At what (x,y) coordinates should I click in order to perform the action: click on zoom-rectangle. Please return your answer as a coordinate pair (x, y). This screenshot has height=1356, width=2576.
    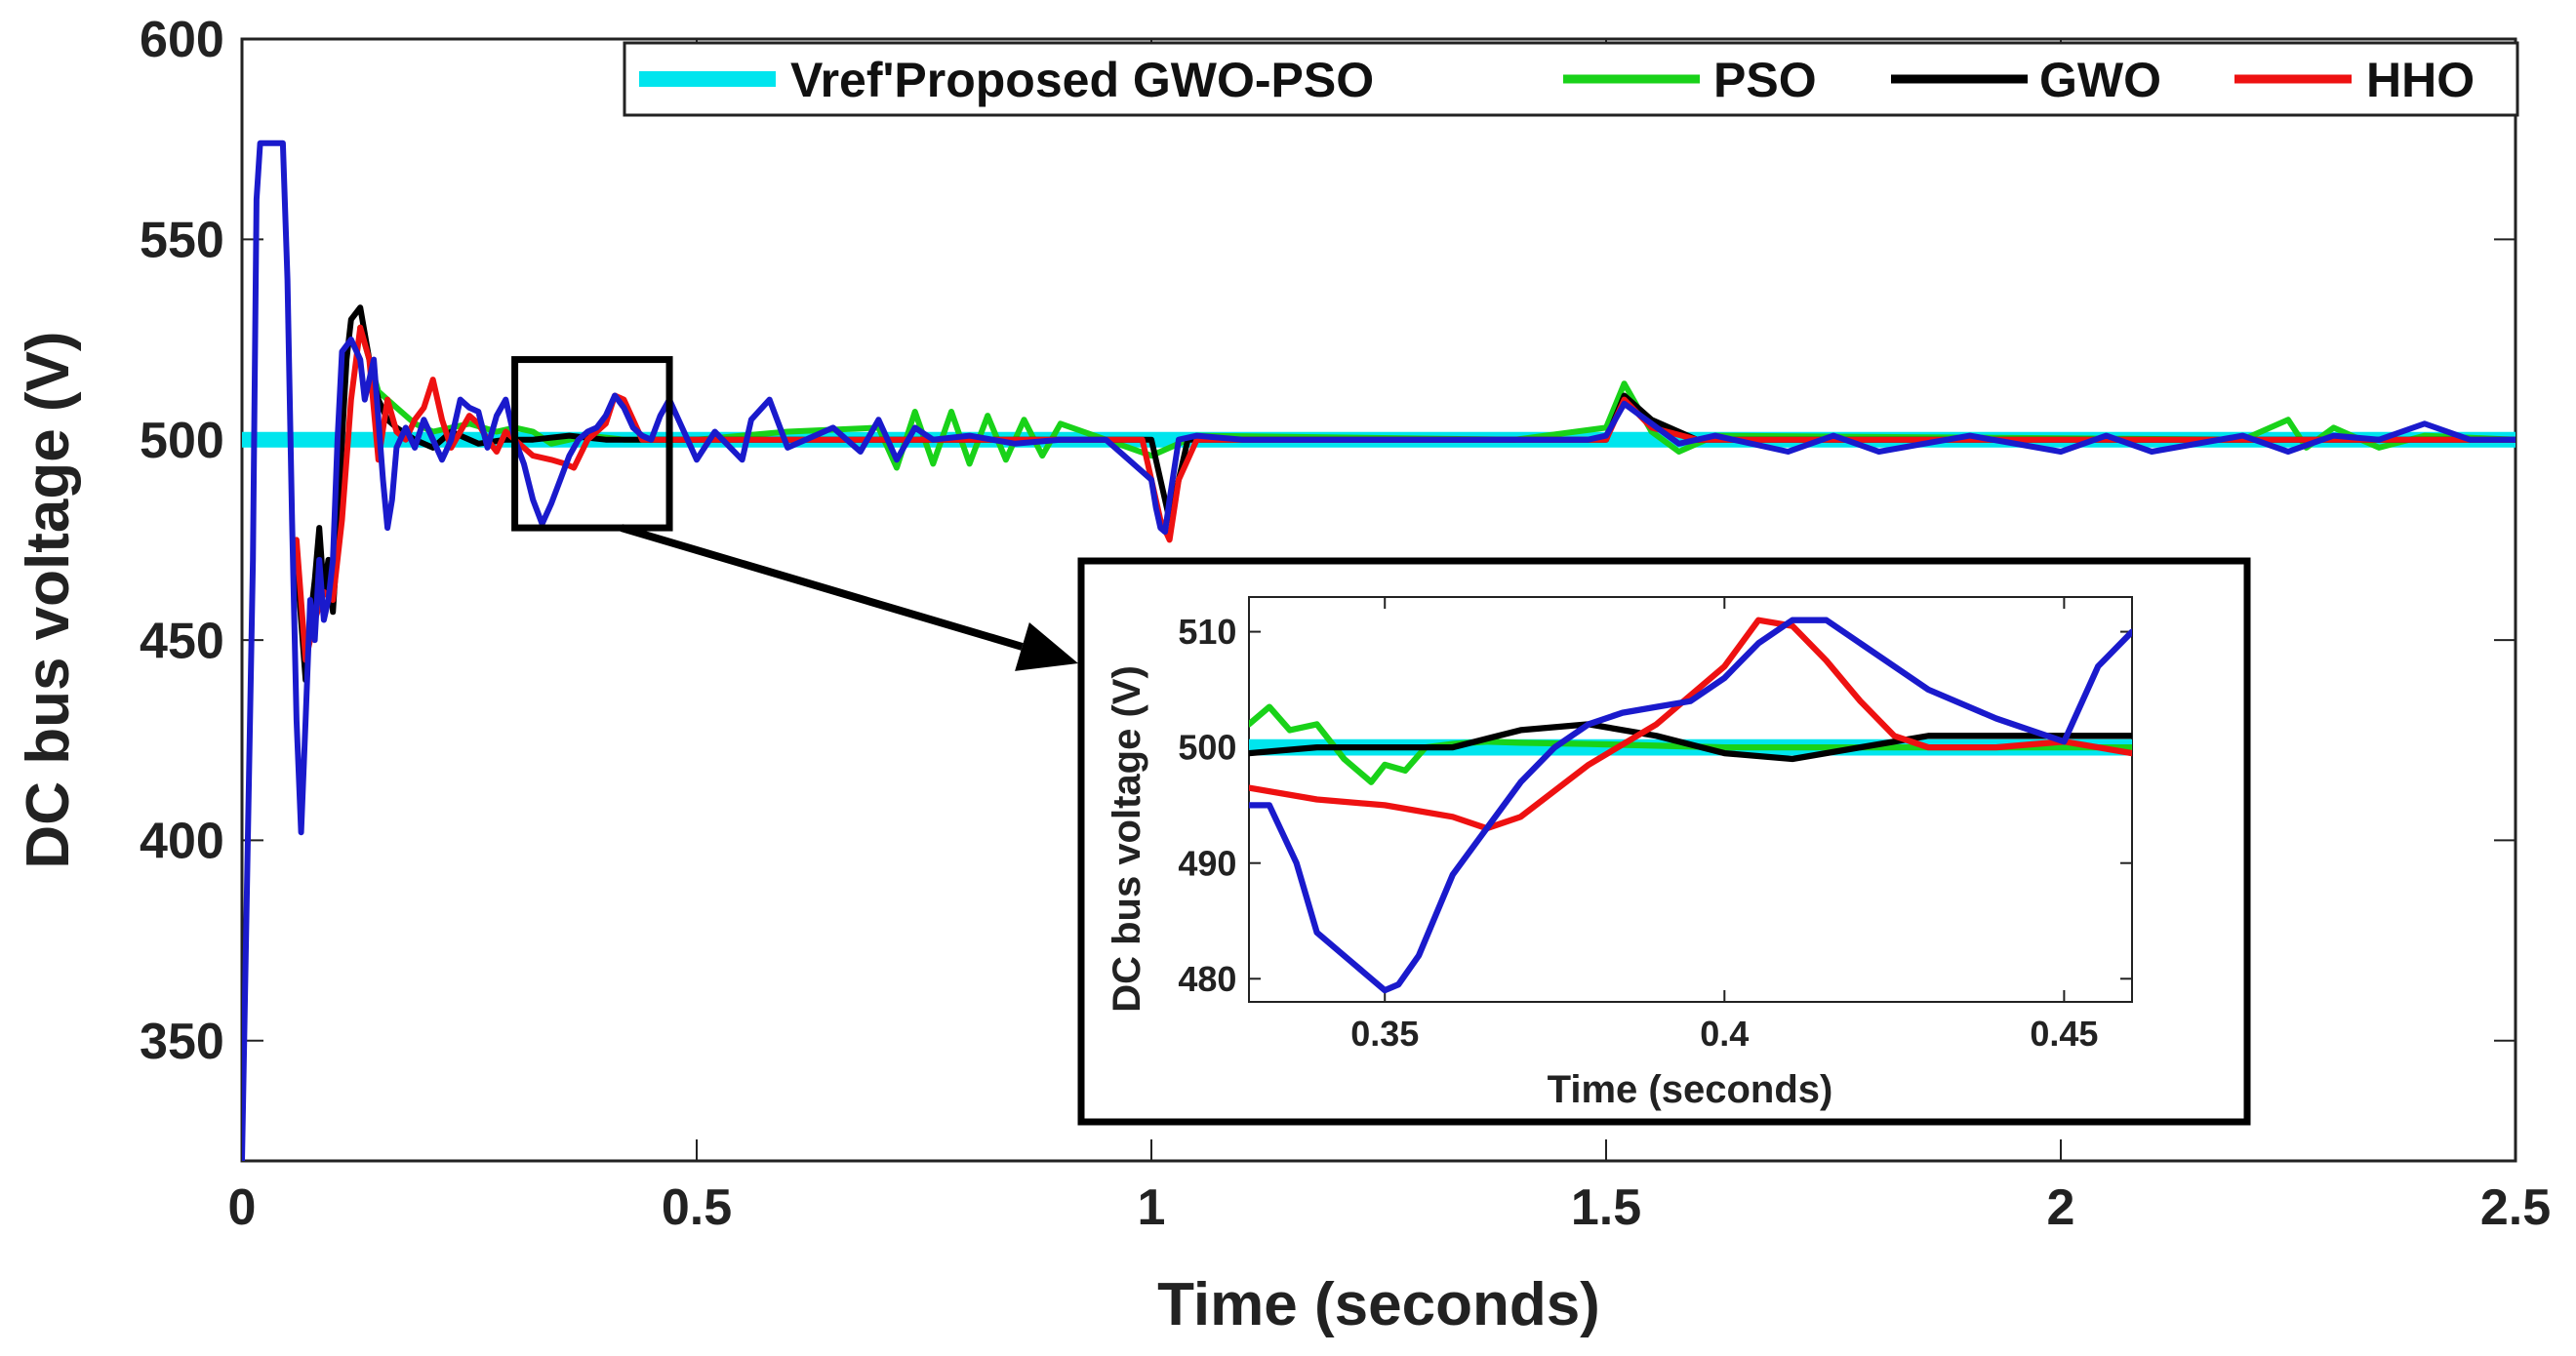
    Looking at the image, I should click on (592, 444).